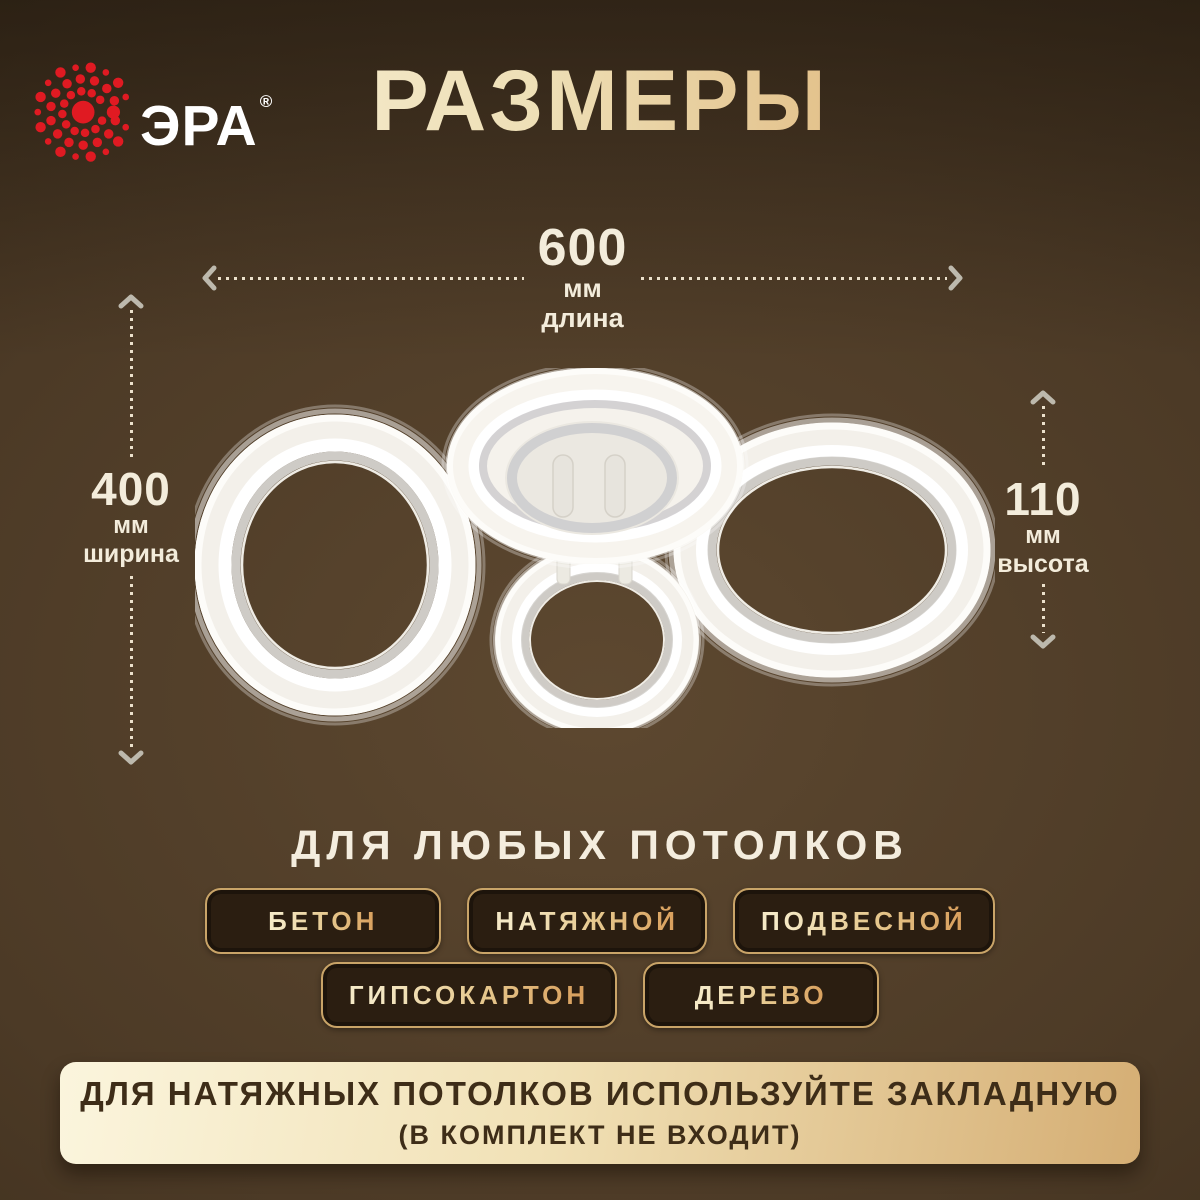 Image resolution: width=1200 pixels, height=1200 pixels. Describe the element at coordinates (206, 114) in the screenshot. I see `brand-name: ЭРА®` at that location.